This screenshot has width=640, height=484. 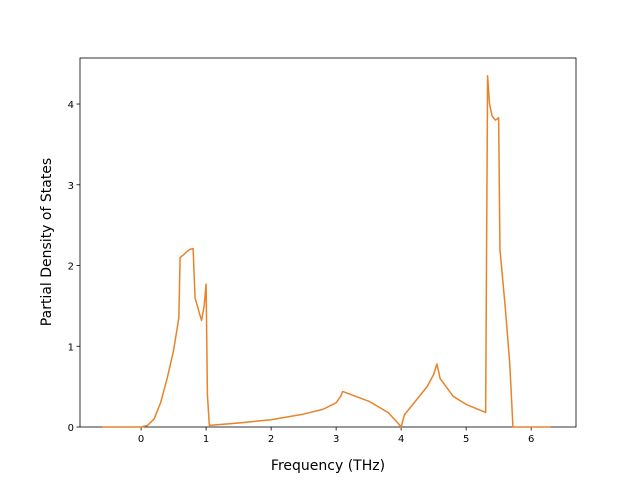 I want to click on x-tick-label: 1, so click(x=206, y=439).